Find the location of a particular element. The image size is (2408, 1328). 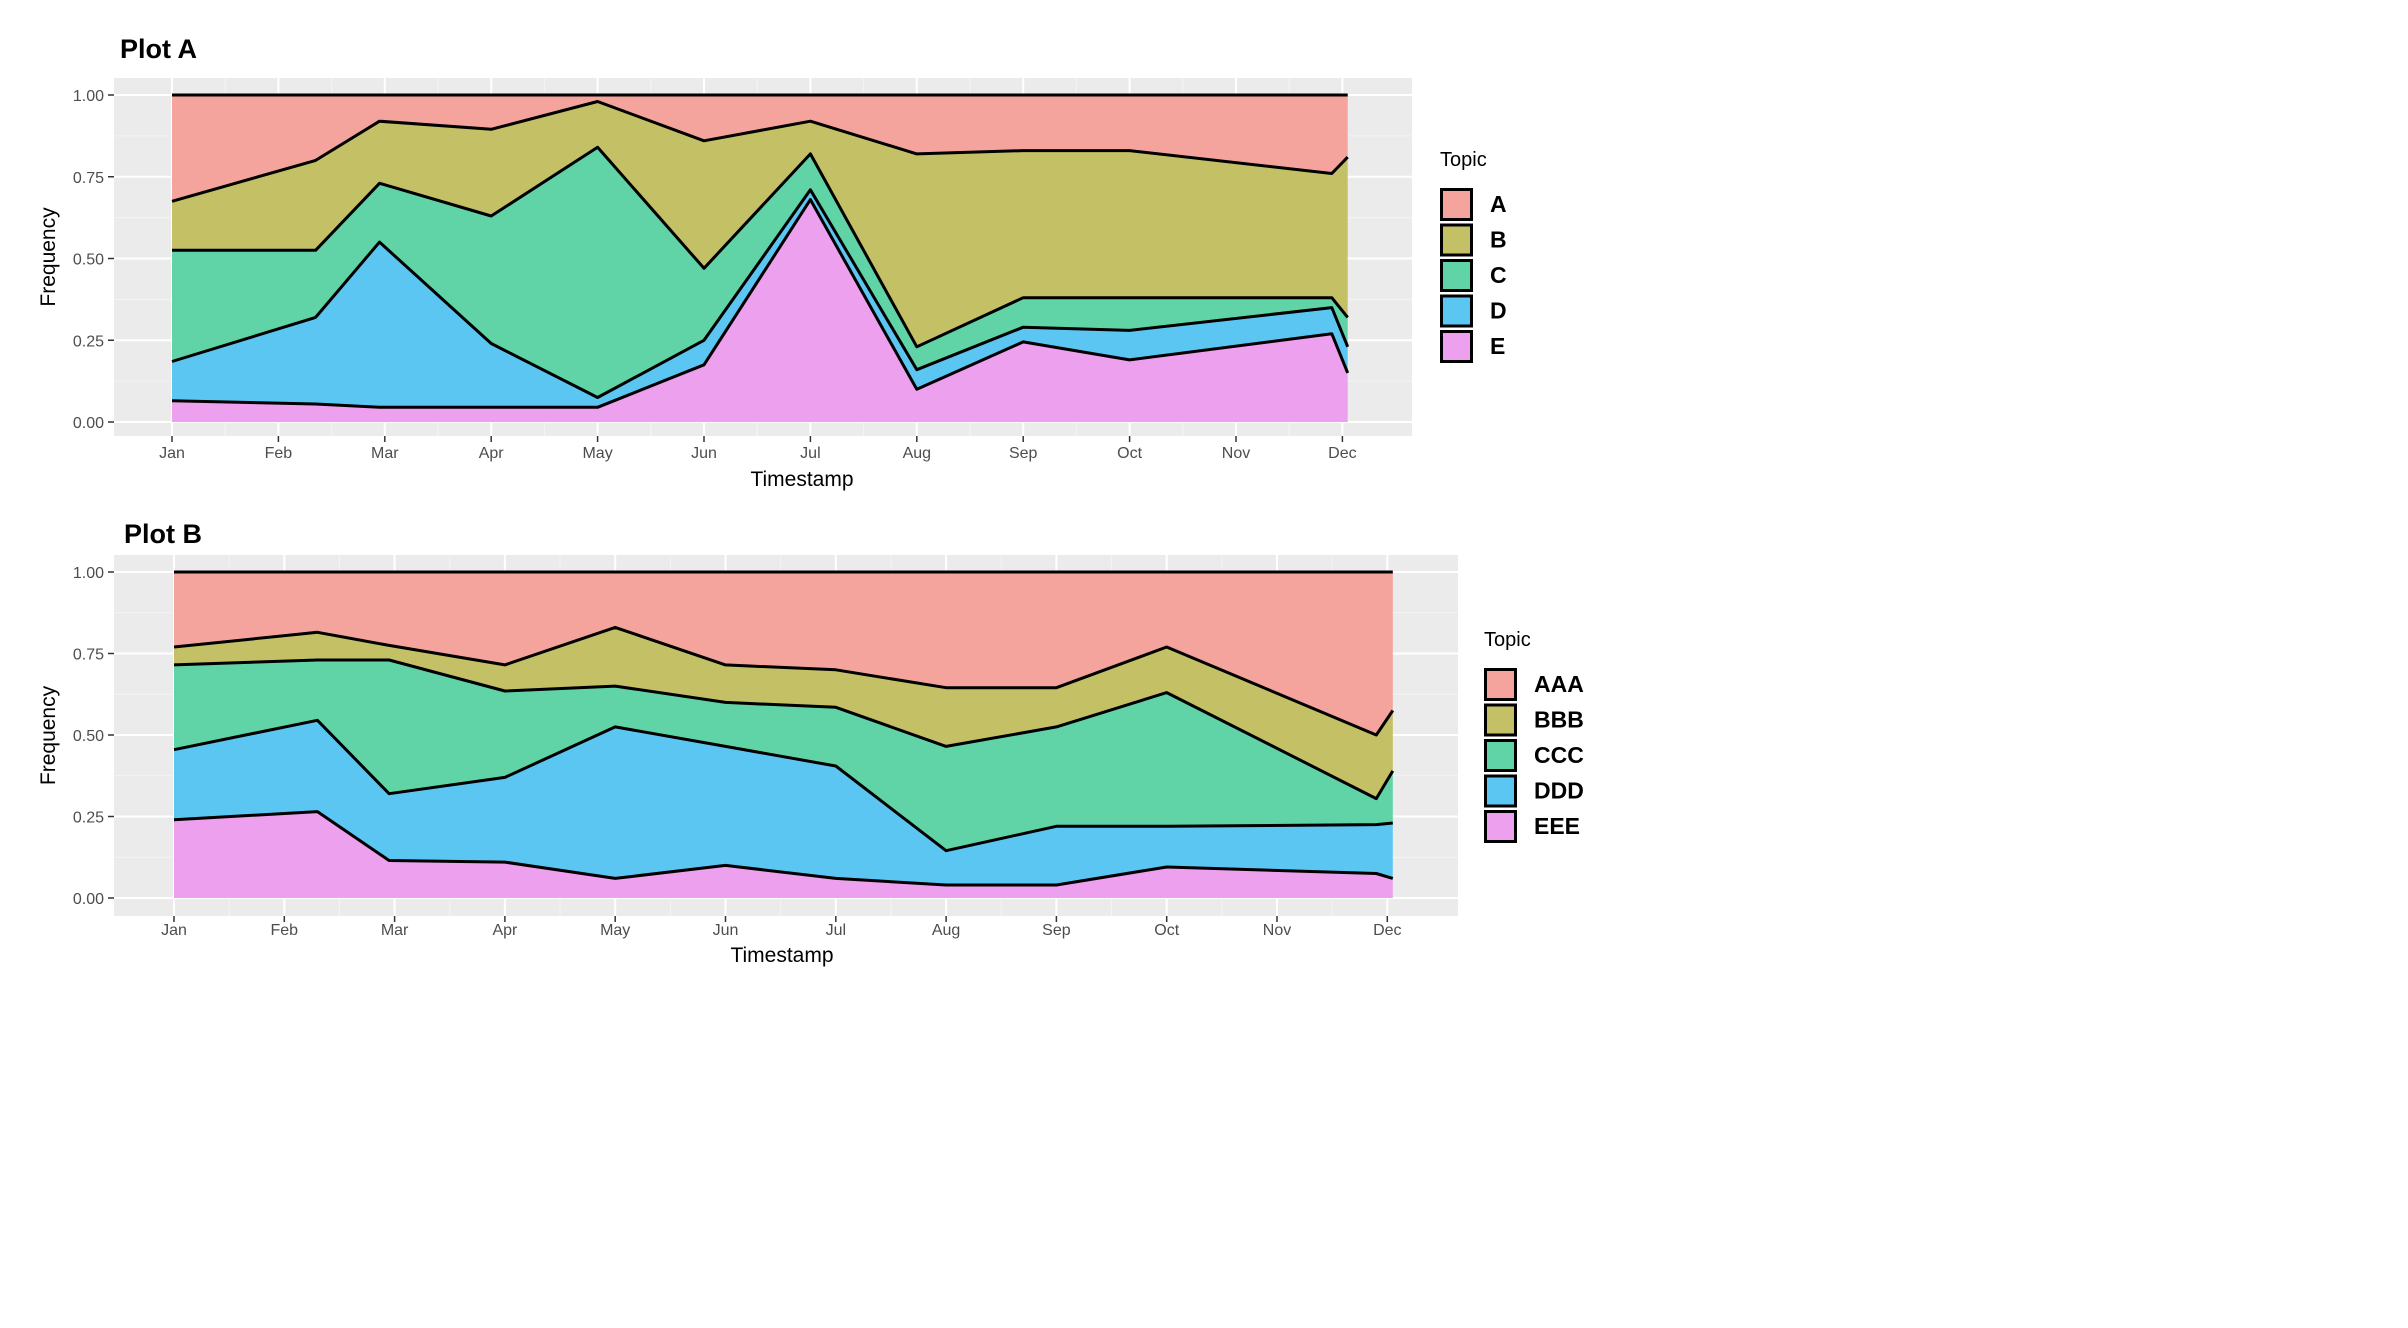

area-series-a is located at coordinates (760, 148).